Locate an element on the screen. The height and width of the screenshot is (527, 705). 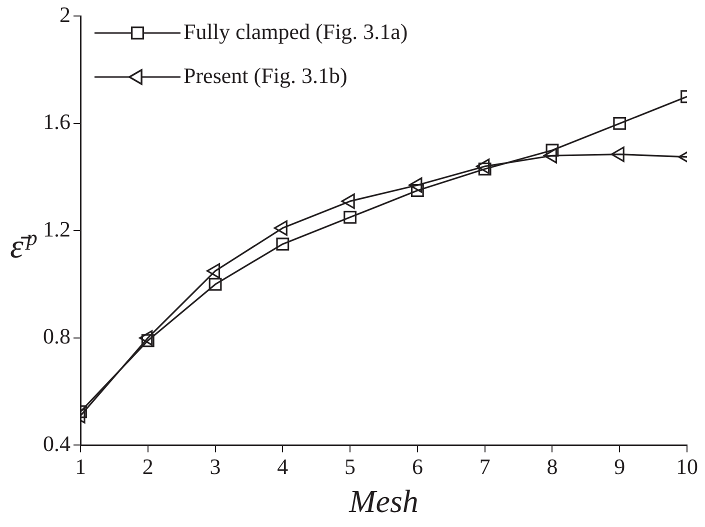
x-tick-label: 7 is located at coordinates (484, 467).